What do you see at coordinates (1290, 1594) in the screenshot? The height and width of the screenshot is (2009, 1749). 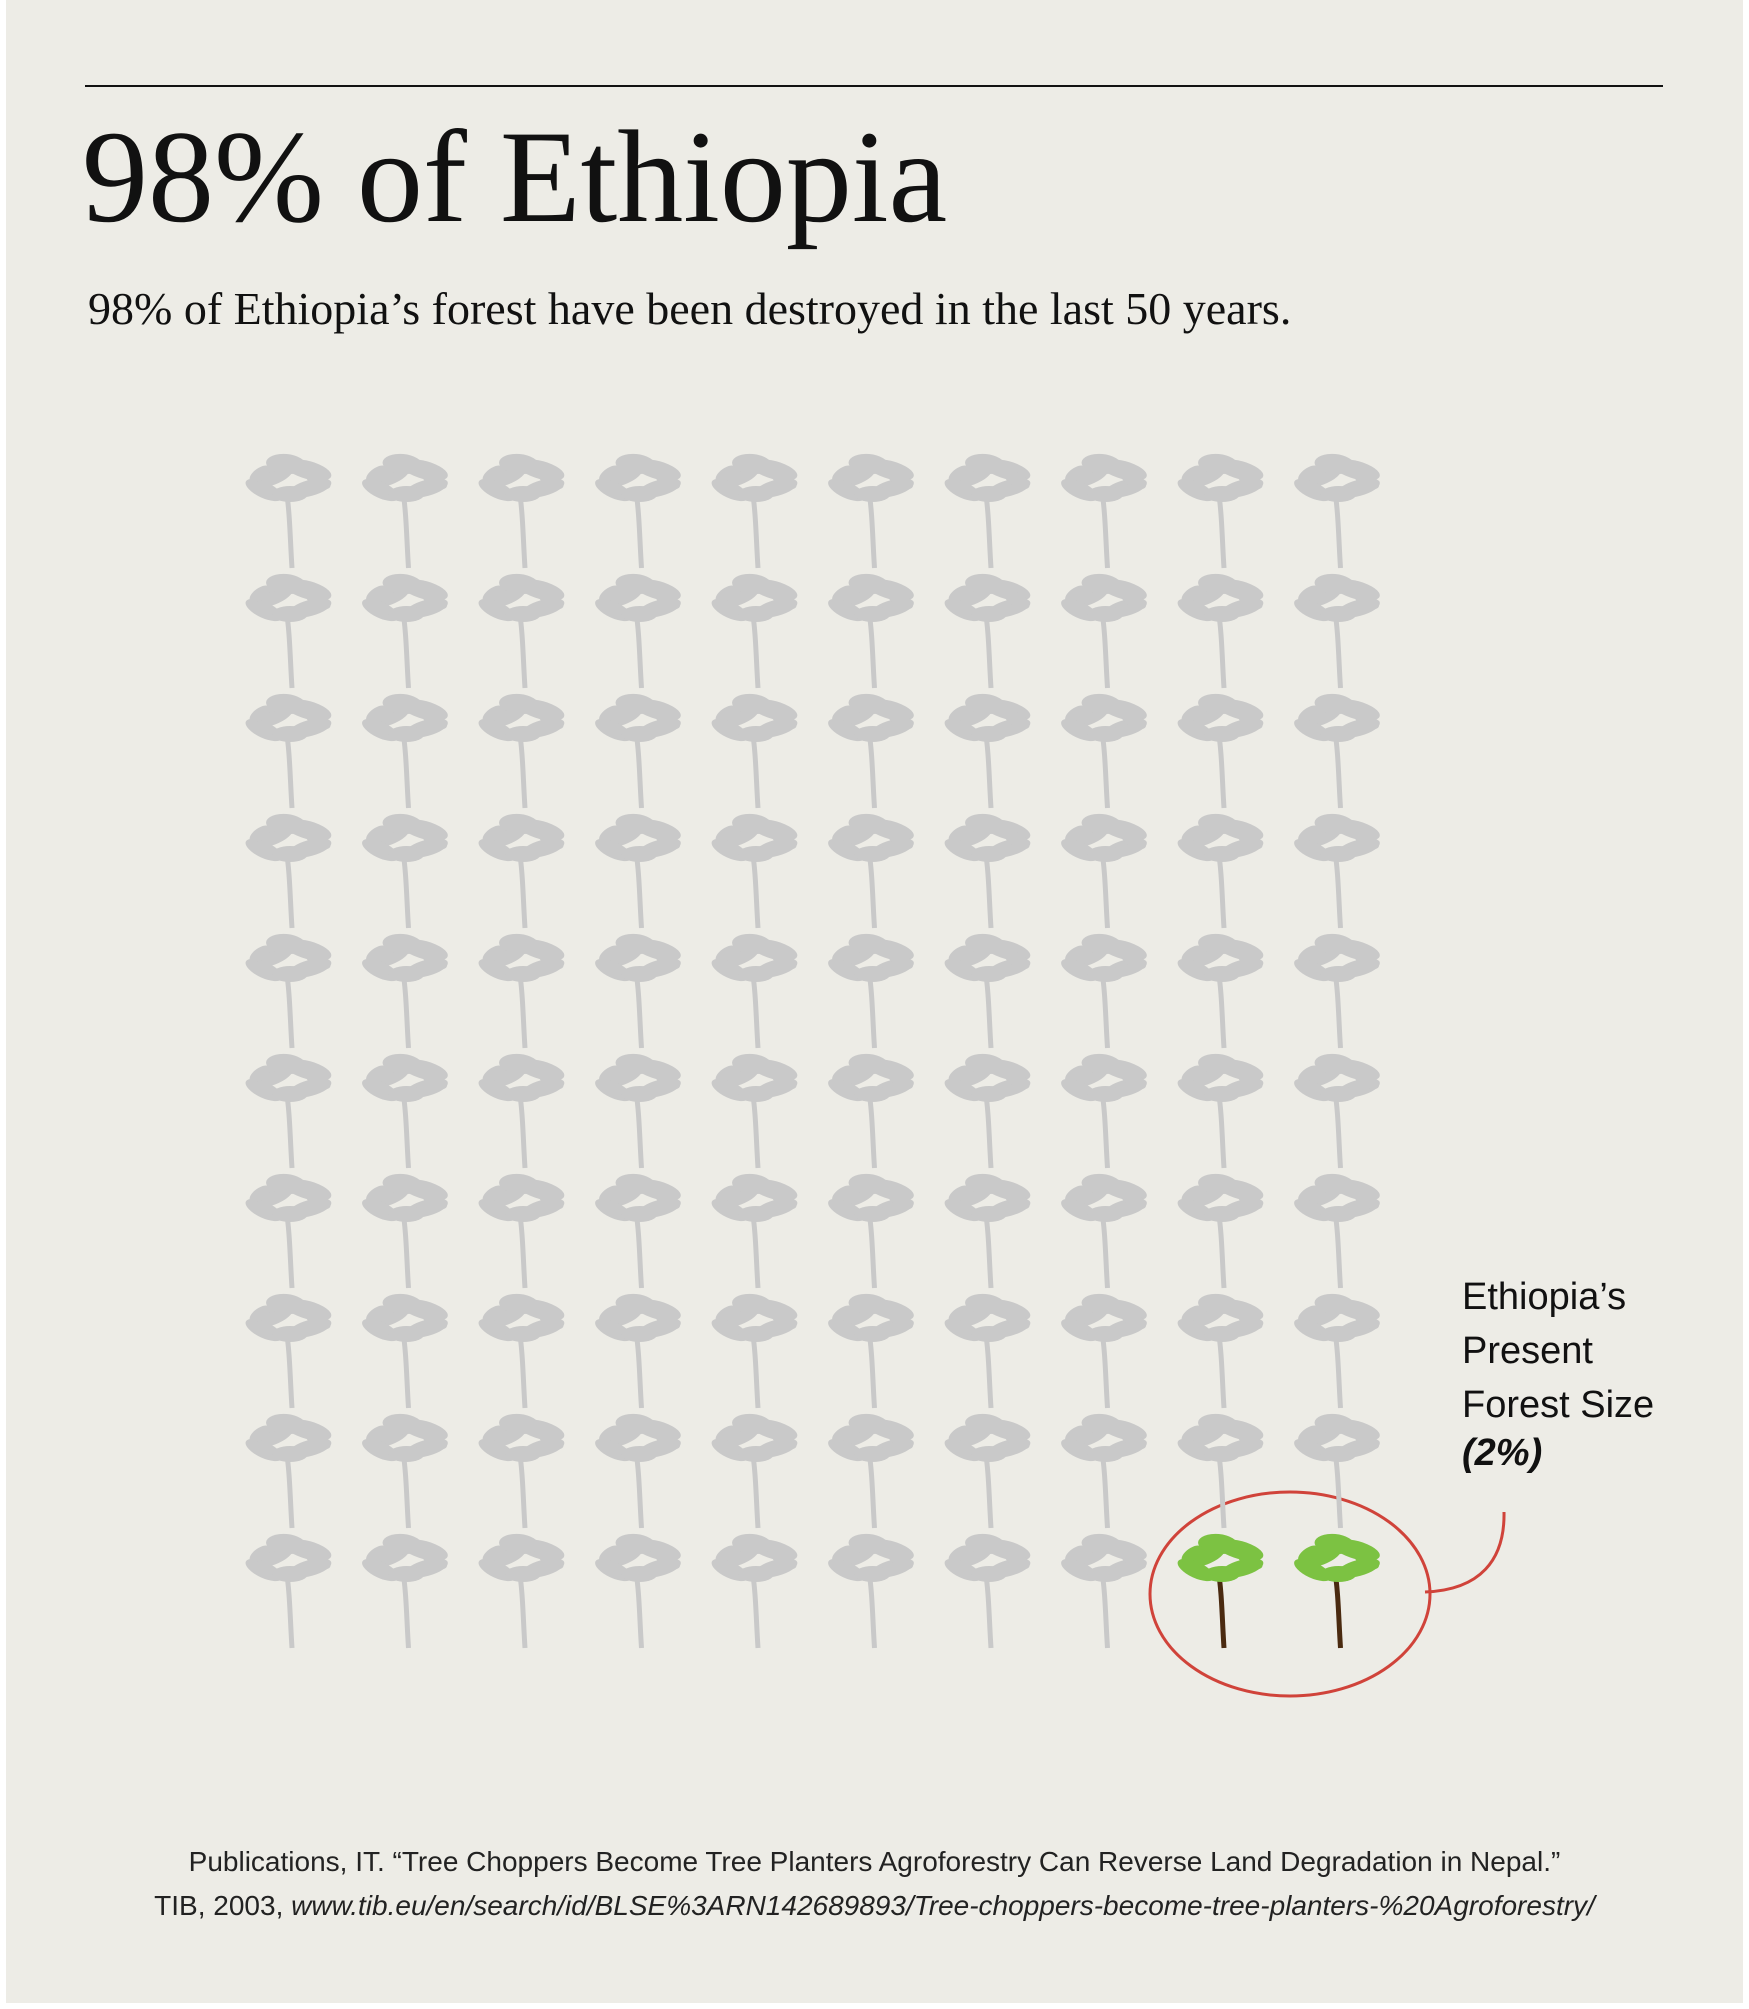 I see `highlight-circle` at bounding box center [1290, 1594].